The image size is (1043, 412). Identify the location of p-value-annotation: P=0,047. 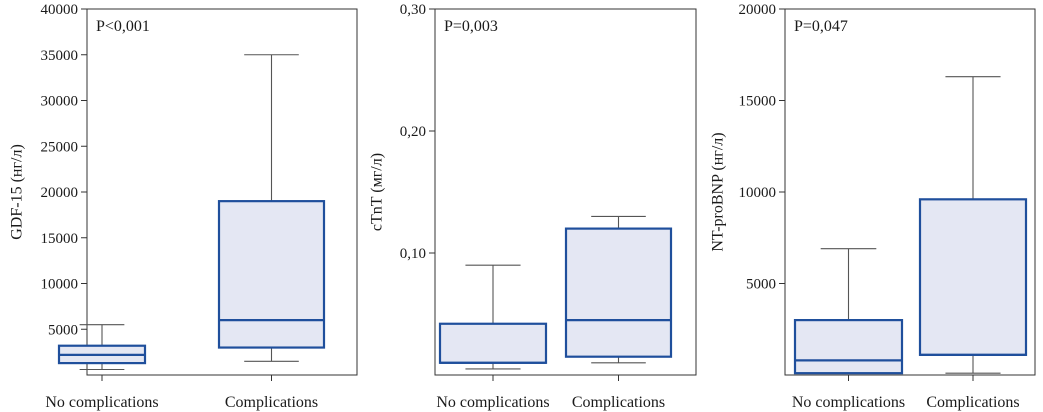
(821, 26).